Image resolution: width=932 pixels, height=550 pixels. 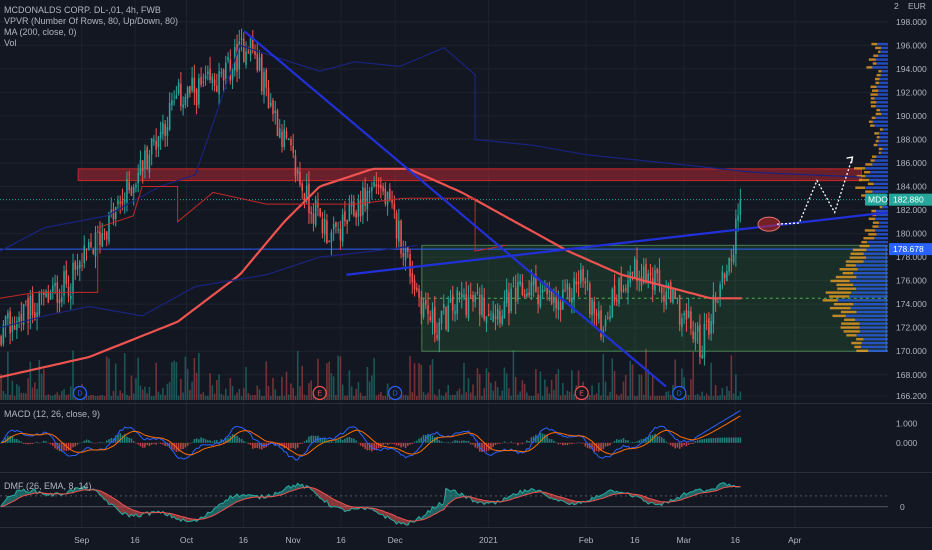 What do you see at coordinates (911, 351) in the screenshot?
I see `price-axis-label: 170.000` at bounding box center [911, 351].